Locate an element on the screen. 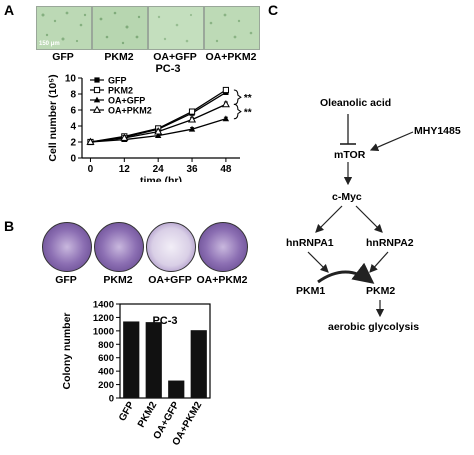  y-tick-label: 1400 is located at coordinates (103, 305).